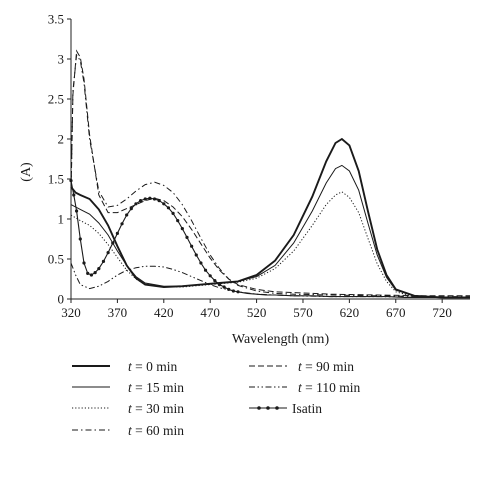  I want to click on x-tick-label: 320, so click(71, 312).